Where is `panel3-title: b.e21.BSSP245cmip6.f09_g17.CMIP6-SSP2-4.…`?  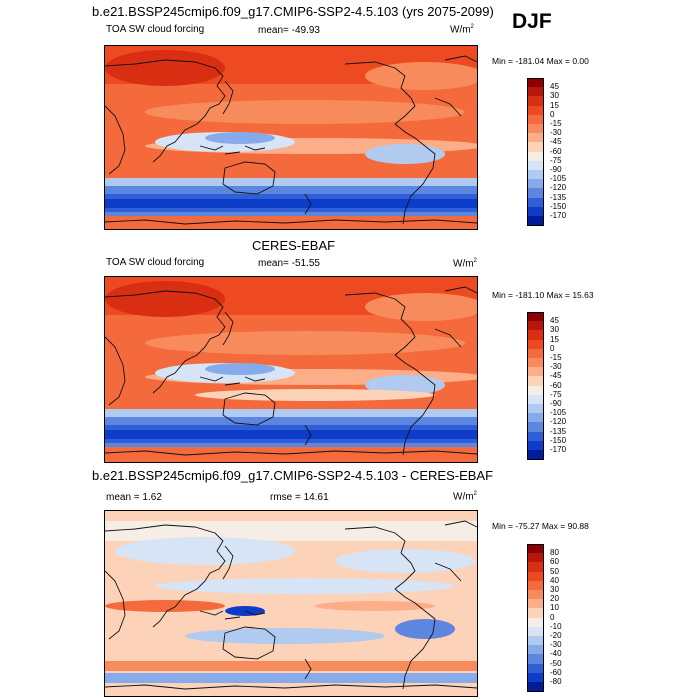
panel3-title: b.e21.BSSP245cmip6.f09_g17.CMIP6-SSP2-4.… is located at coordinates (293, 475).